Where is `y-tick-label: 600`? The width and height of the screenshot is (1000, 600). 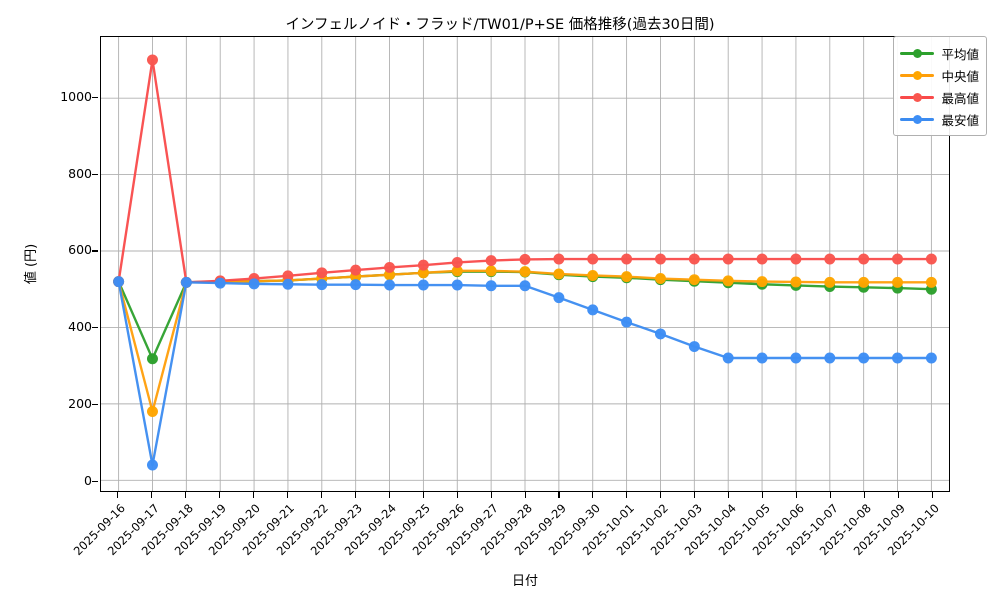 y-tick-label: 600 is located at coordinates (80, 250).